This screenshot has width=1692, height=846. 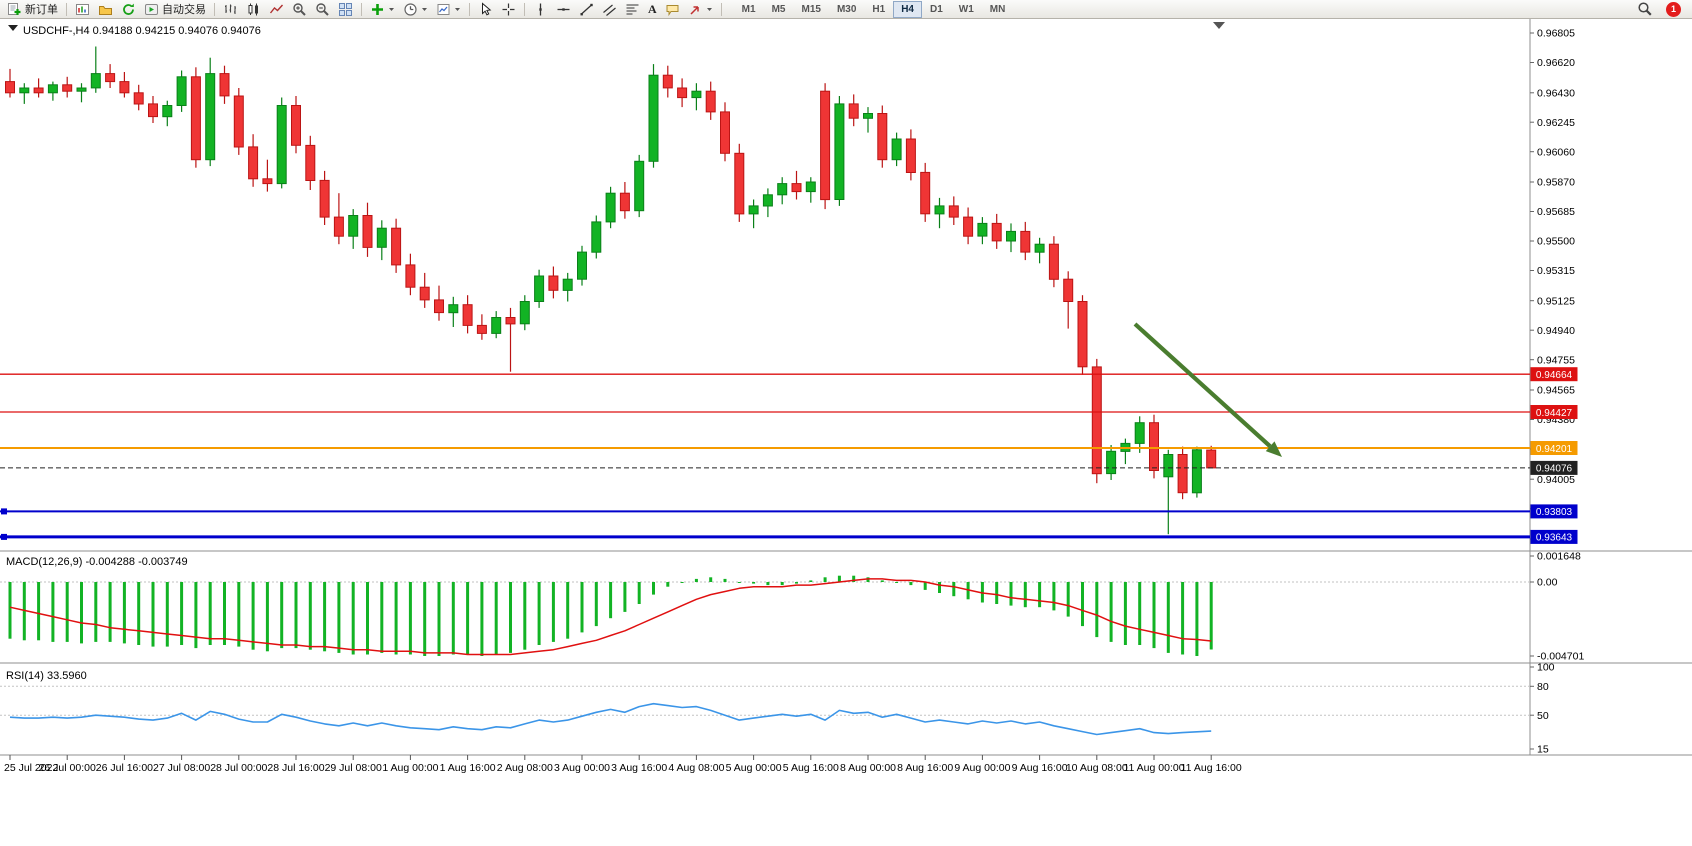 I want to click on periods-menu-button, so click(x=415, y=9).